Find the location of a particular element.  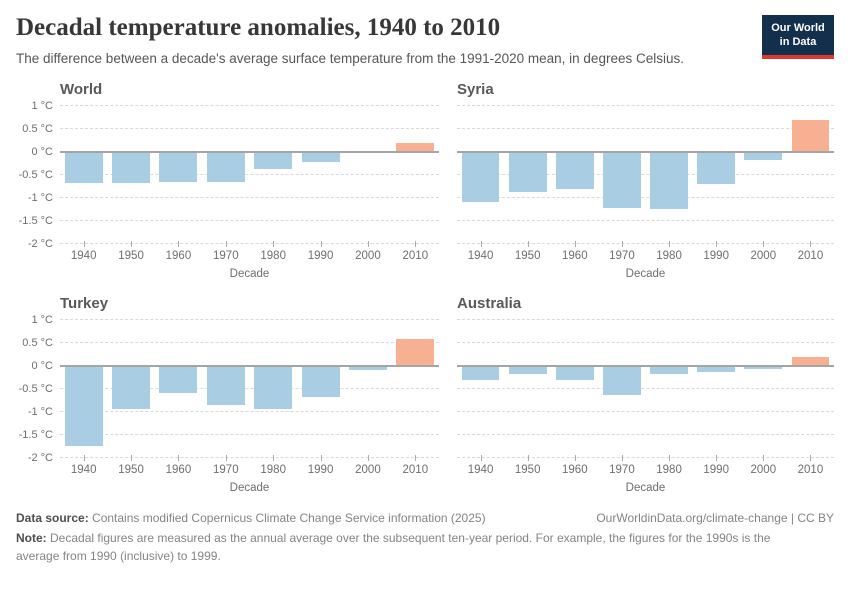

bar-syria-1990 is located at coordinates (716, 168).